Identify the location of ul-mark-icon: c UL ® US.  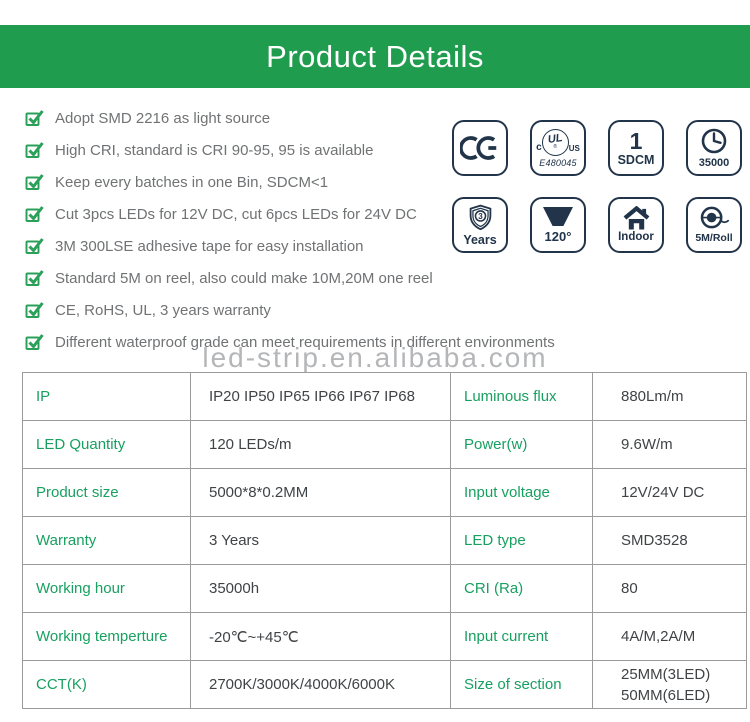
(558, 142).